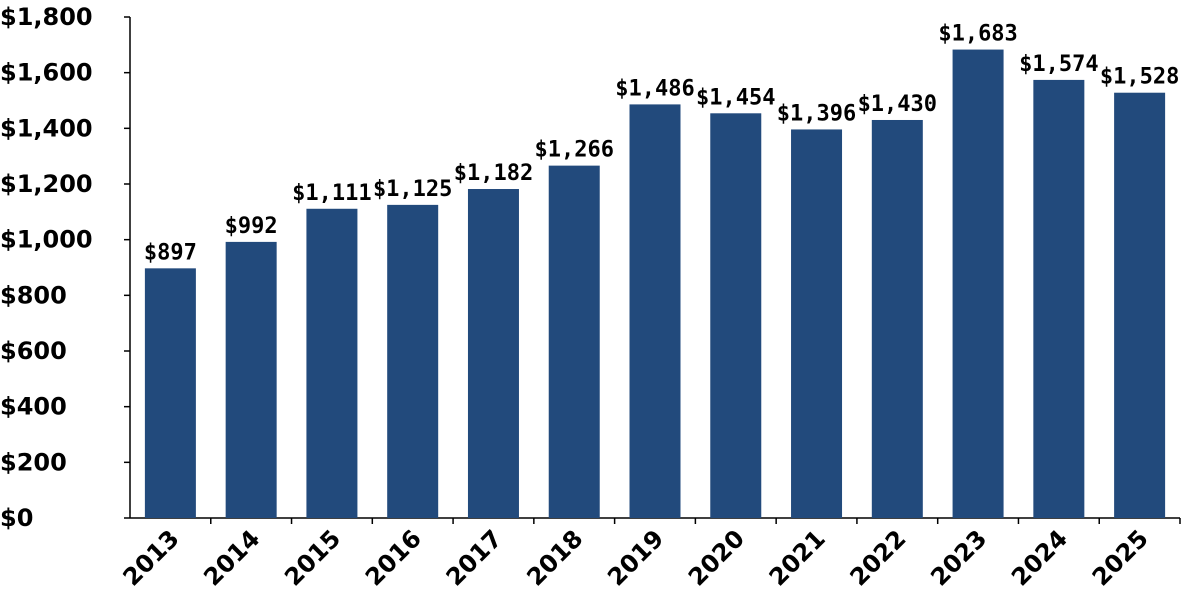 This screenshot has height=610, width=1186. Describe the element at coordinates (977, 34) in the screenshot. I see `data-label: $1,683` at that location.